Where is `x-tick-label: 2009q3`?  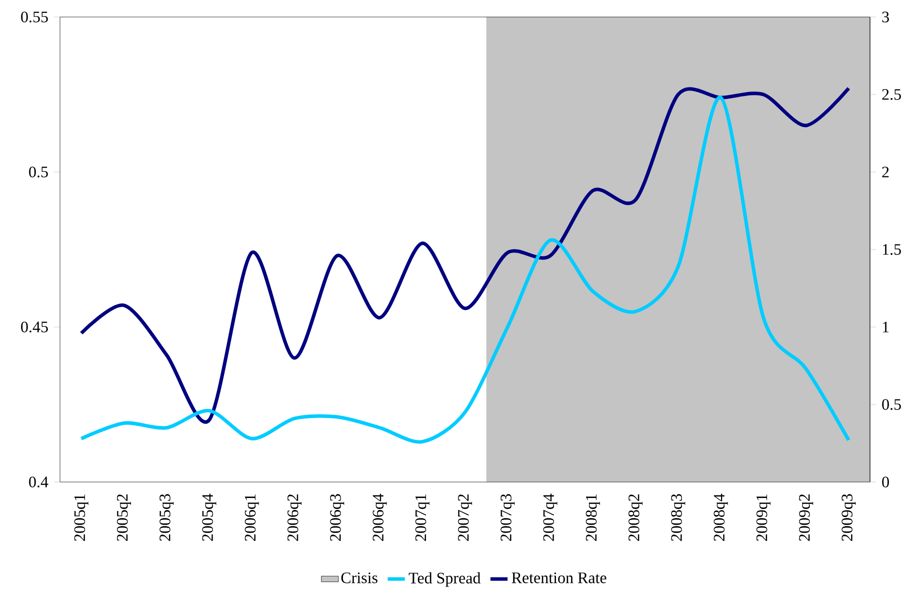 x-tick-label: 2009q3 is located at coordinates (849, 517).